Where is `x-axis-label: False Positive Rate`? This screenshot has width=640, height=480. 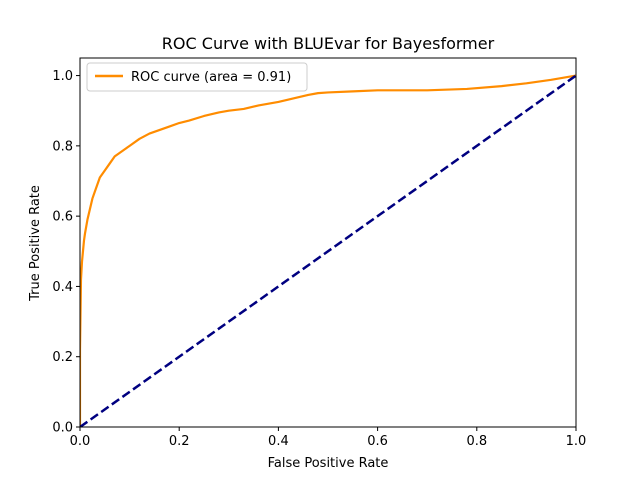
x-axis-label: False Positive Rate is located at coordinates (328, 463).